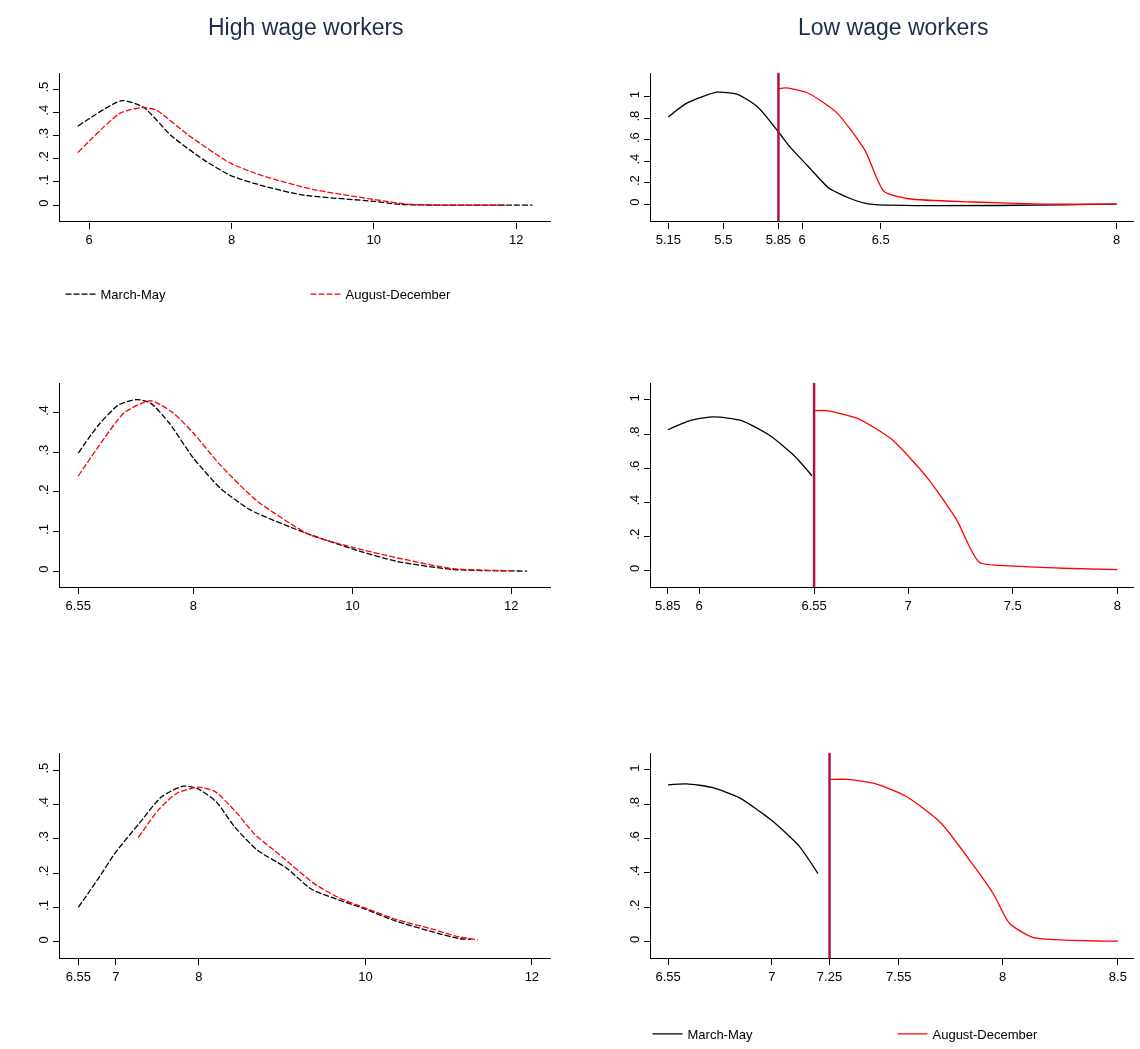 The width and height of the screenshot is (1140, 1049). What do you see at coordinates (1012, 606) in the screenshot?
I see `x-tick-label: 7.5` at bounding box center [1012, 606].